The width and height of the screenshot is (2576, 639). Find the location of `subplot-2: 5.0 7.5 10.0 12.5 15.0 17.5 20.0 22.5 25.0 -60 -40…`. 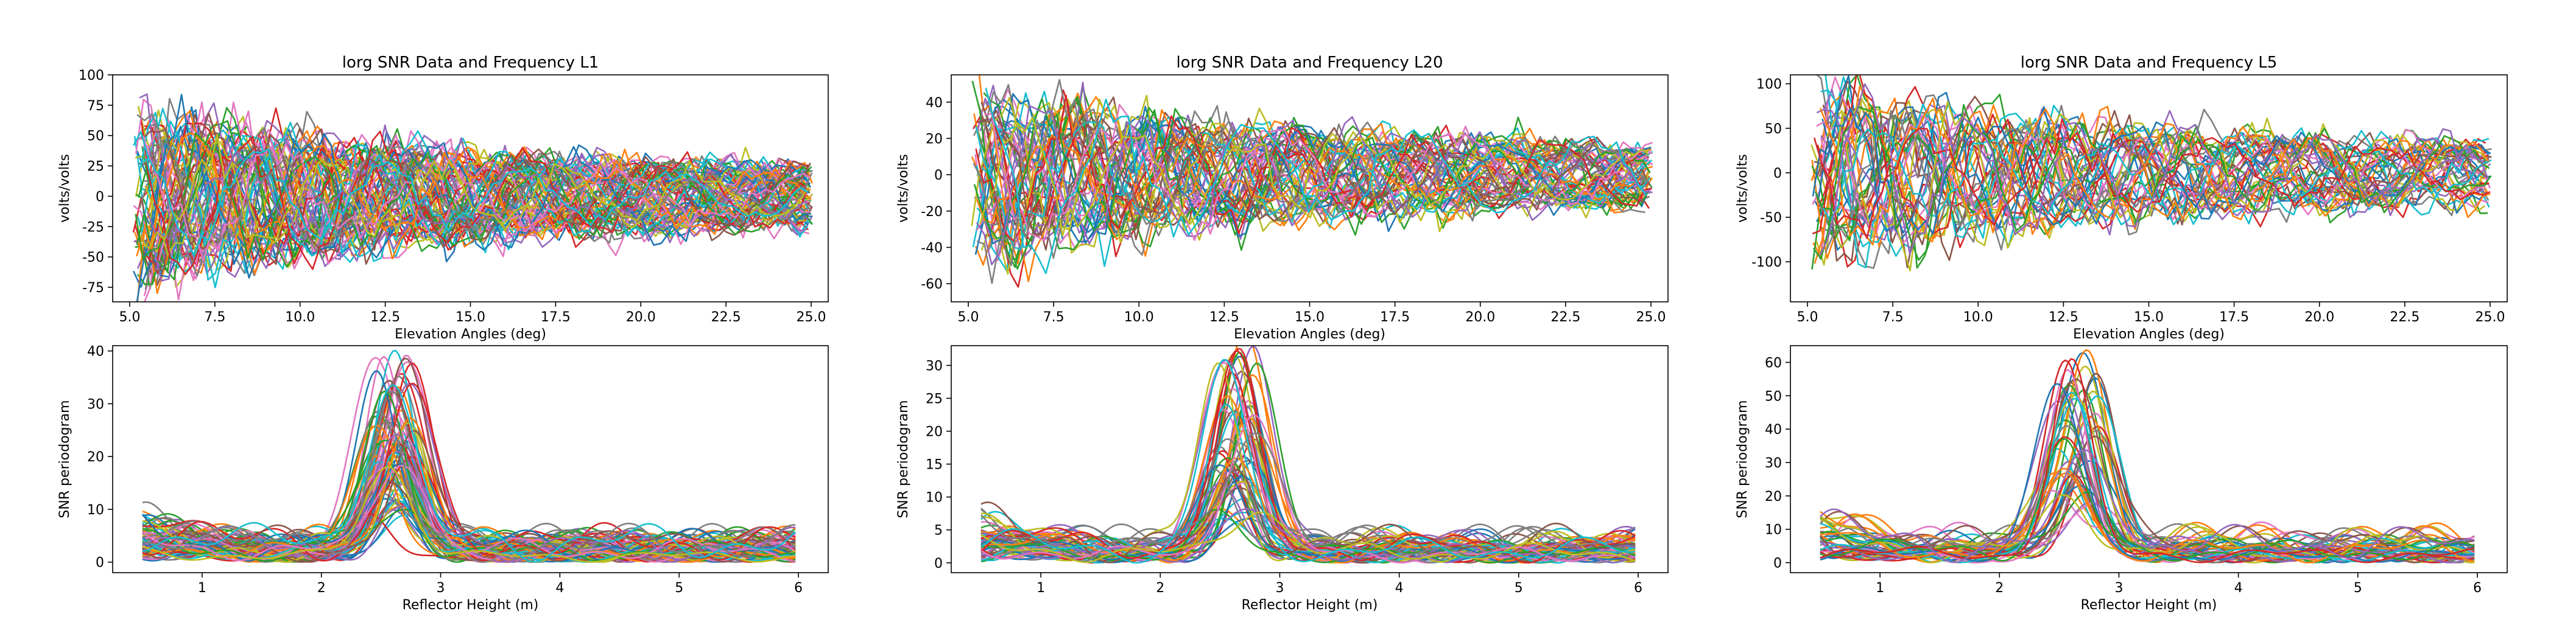

subplot-2: 5.0 7.5 10.0 12.5 15.0 17.5 20.0 22.5 25.0 -60 -40… is located at coordinates (1282, 198).